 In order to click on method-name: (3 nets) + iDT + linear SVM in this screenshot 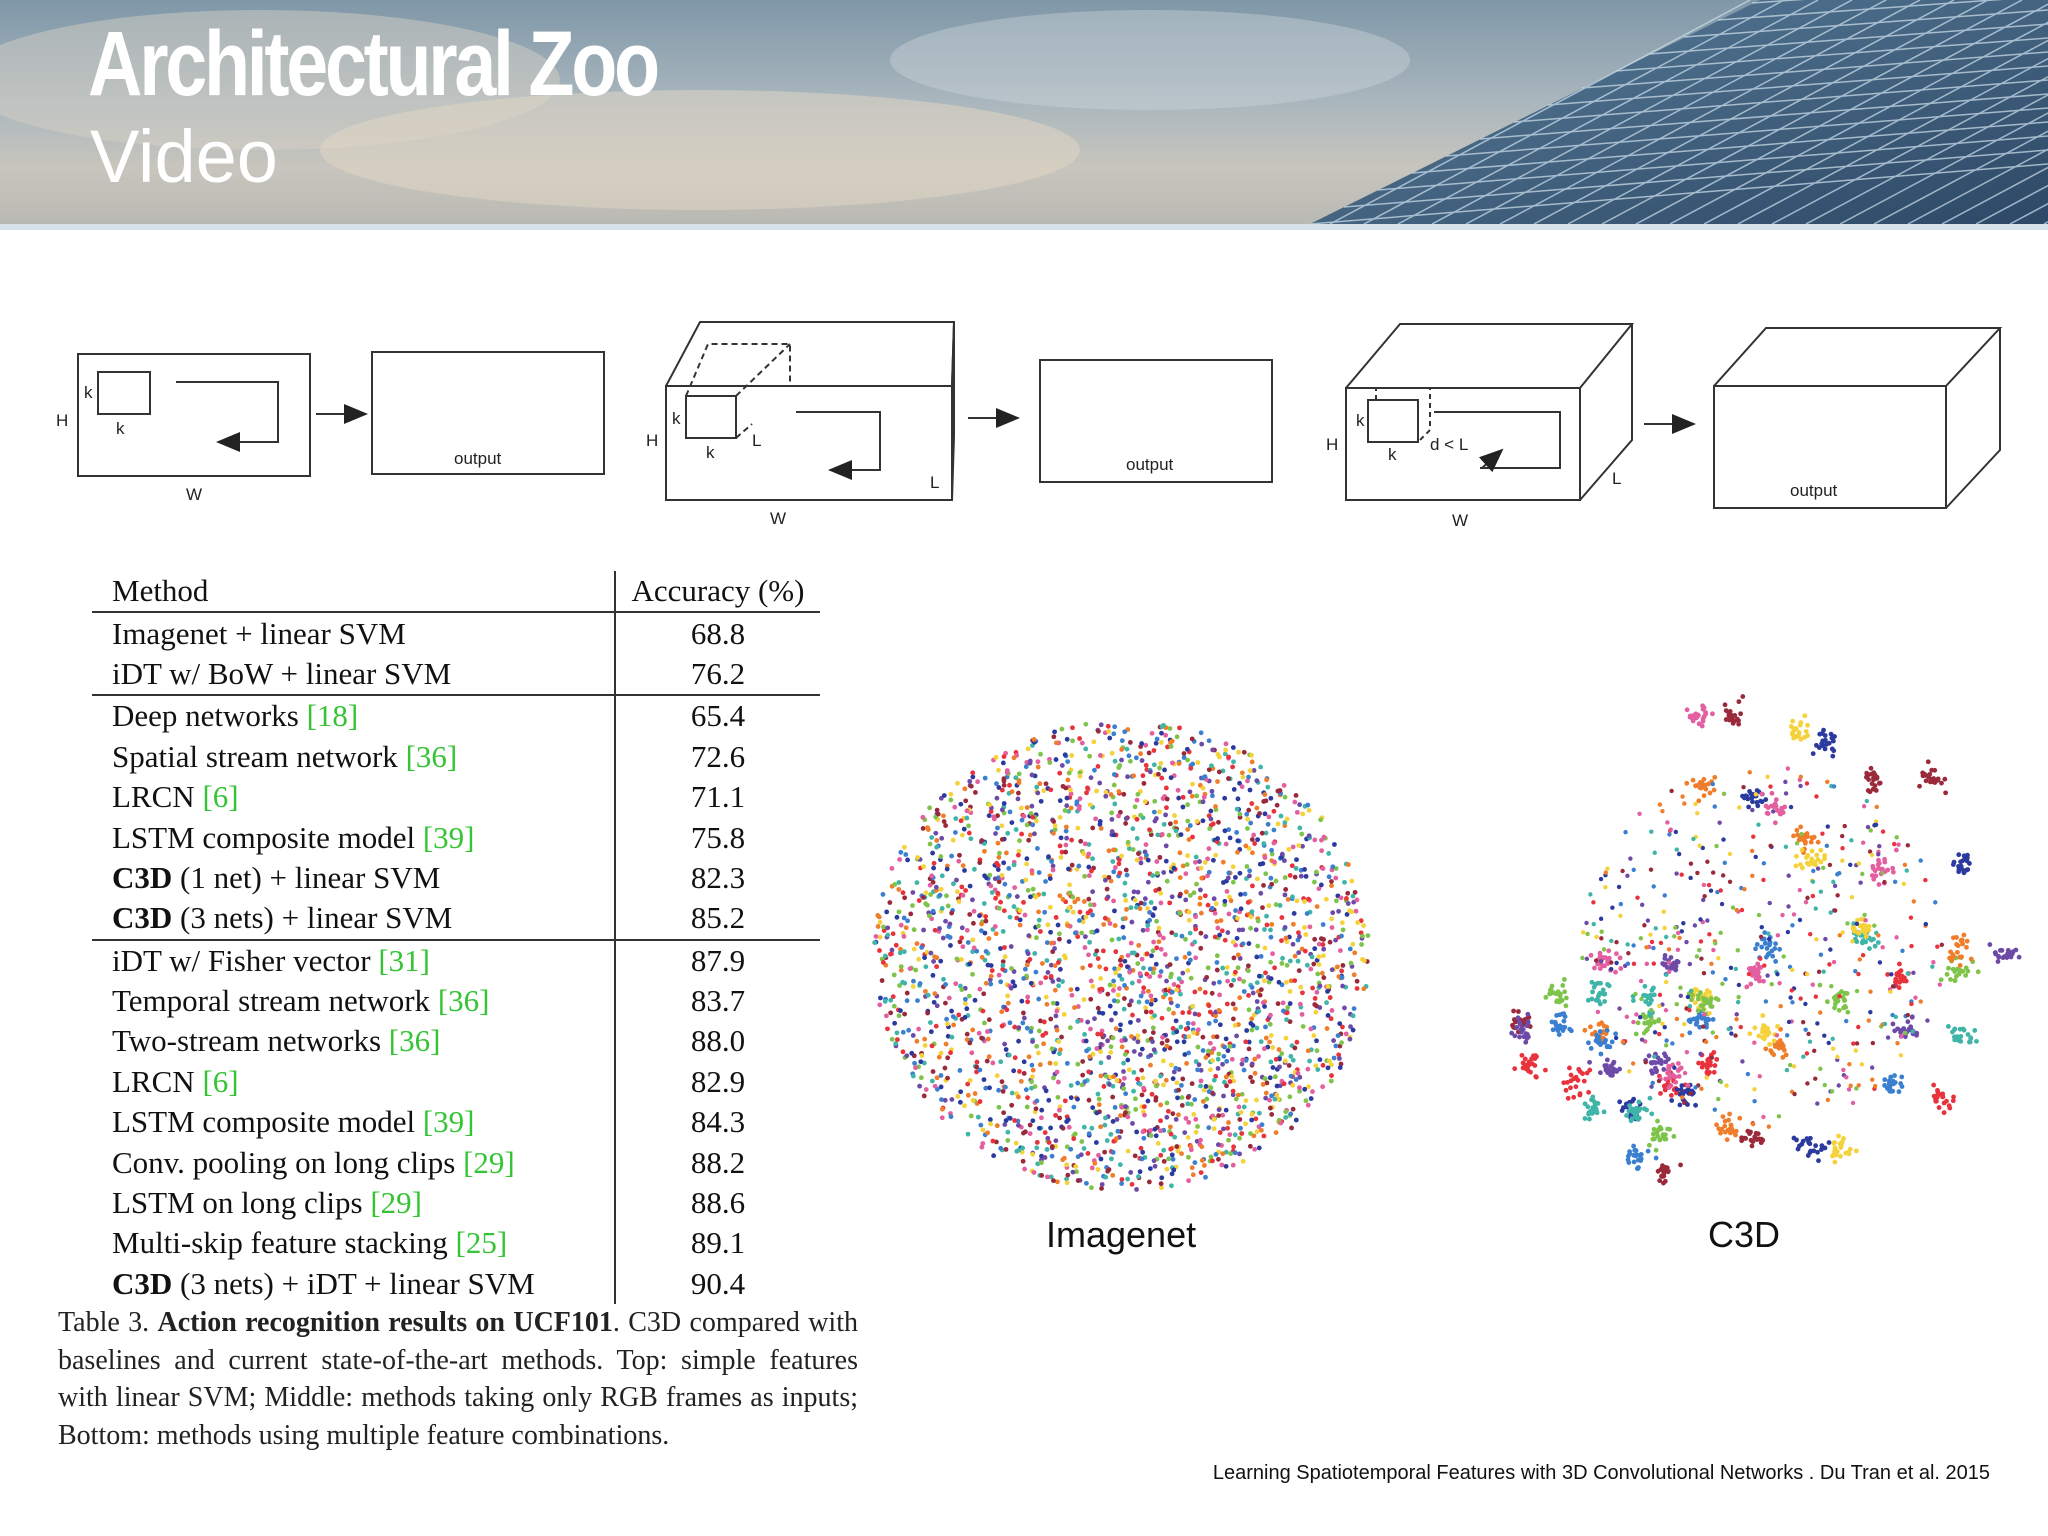, I will do `click(353, 1283)`.